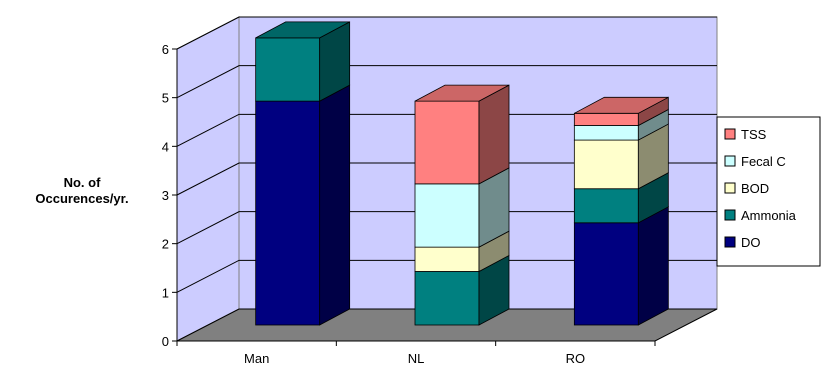 The width and height of the screenshot is (837, 375). What do you see at coordinates (751, 242) in the screenshot?
I see `legend-label: DO` at bounding box center [751, 242].